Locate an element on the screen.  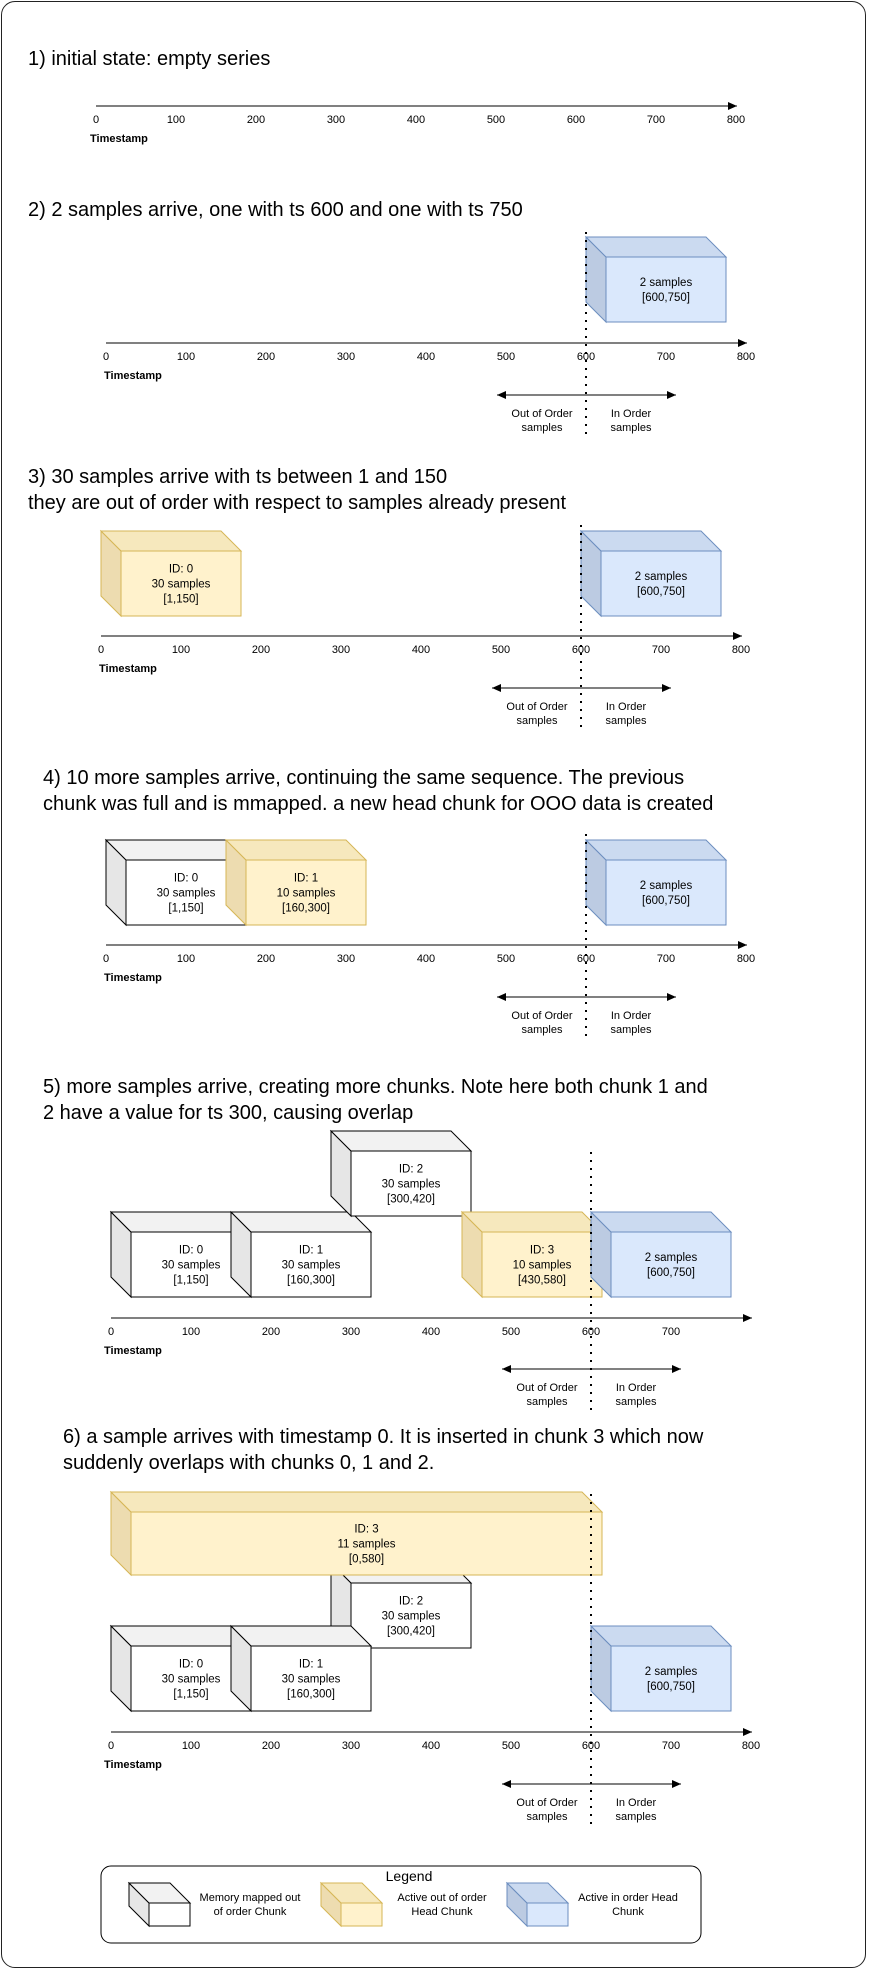
legend-item-label: Head Chunk is located at coordinates (442, 1912).